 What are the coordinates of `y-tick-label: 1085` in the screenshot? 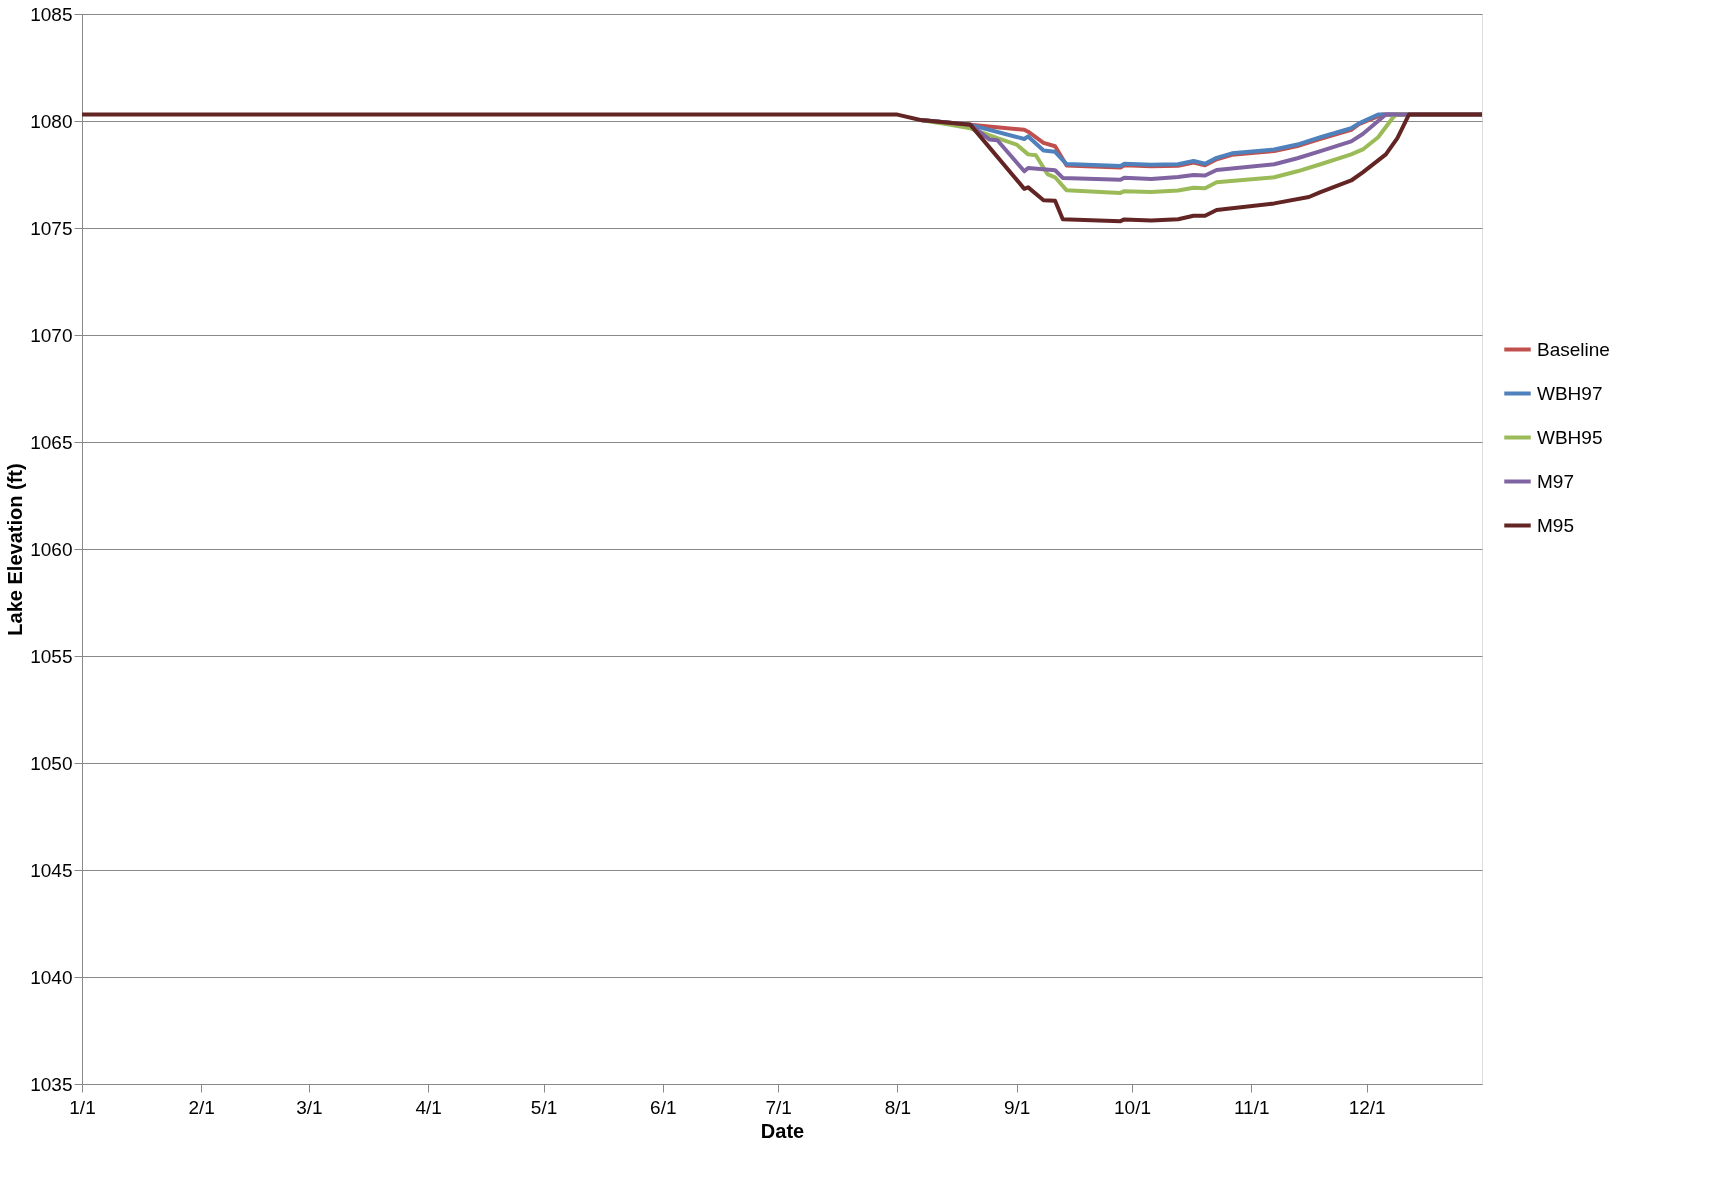 It's located at (51, 14).